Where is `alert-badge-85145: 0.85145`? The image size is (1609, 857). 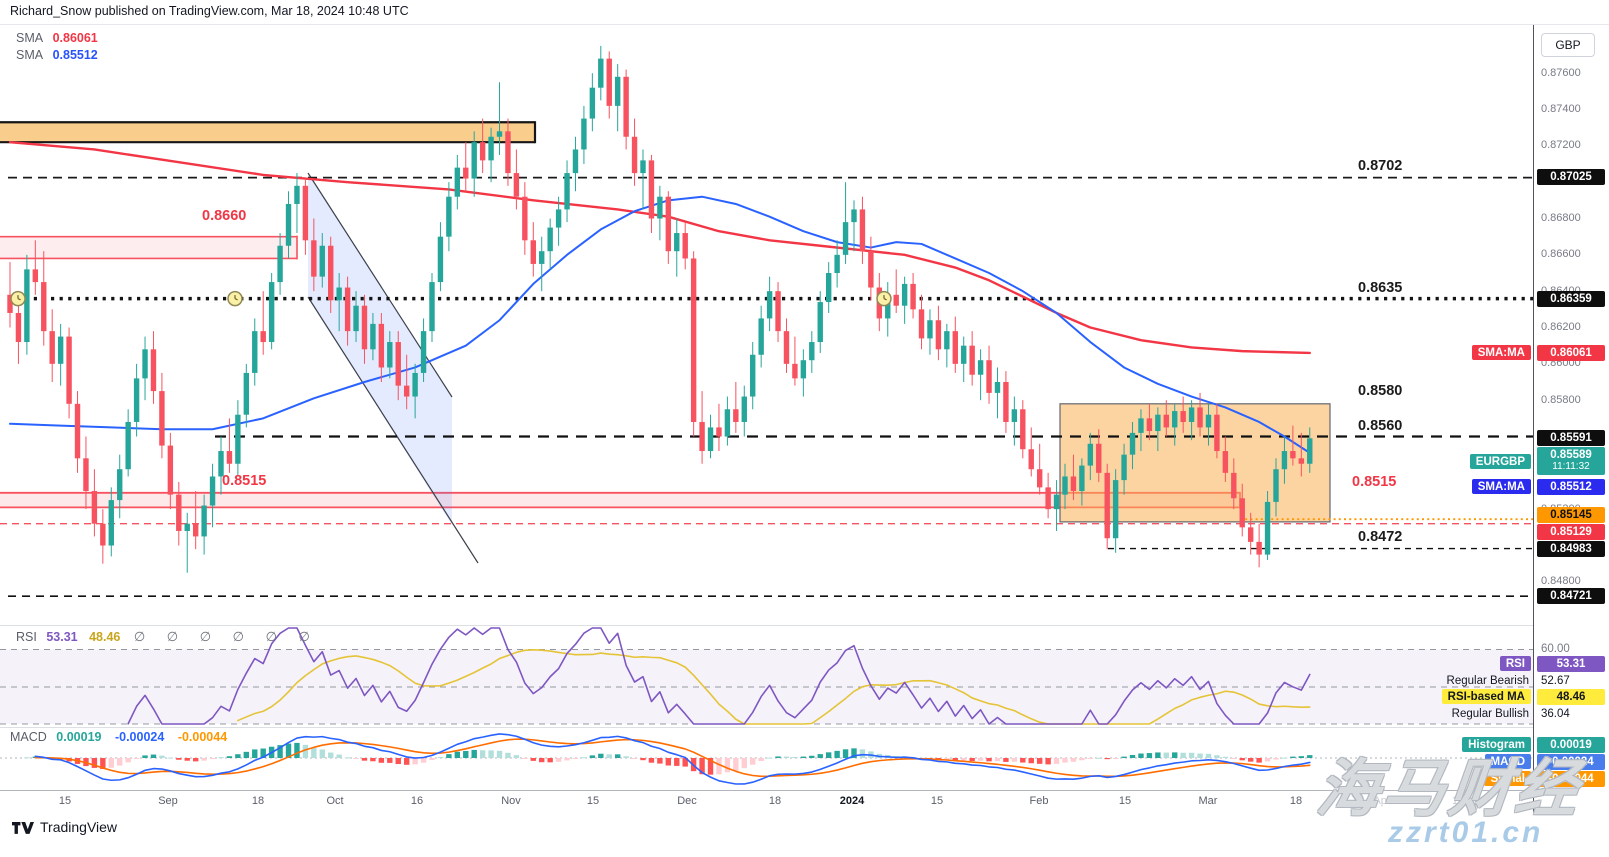 alert-badge-85145: 0.85145 is located at coordinates (1571, 515).